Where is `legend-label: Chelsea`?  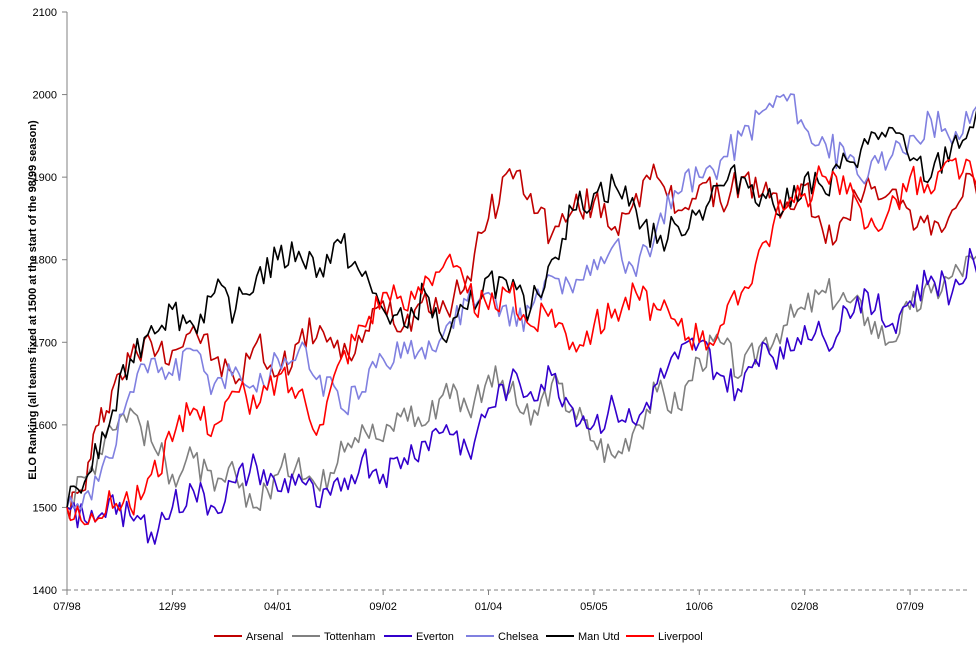
legend-label: Chelsea is located at coordinates (518, 637).